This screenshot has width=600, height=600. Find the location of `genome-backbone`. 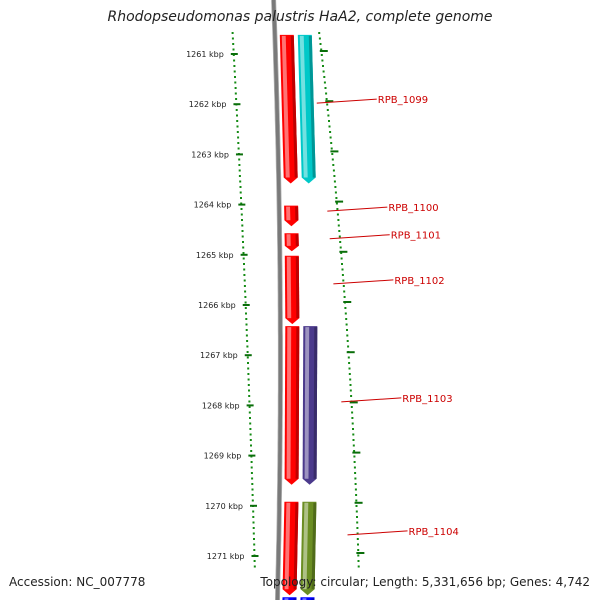

genome-backbone is located at coordinates (277, 300).